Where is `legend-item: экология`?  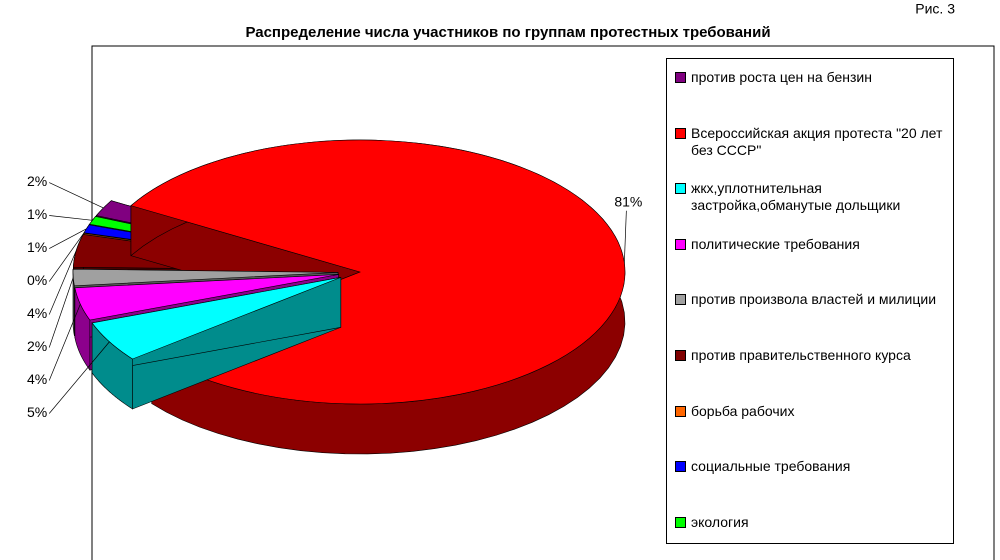 legend-item: экология is located at coordinates (812, 522).